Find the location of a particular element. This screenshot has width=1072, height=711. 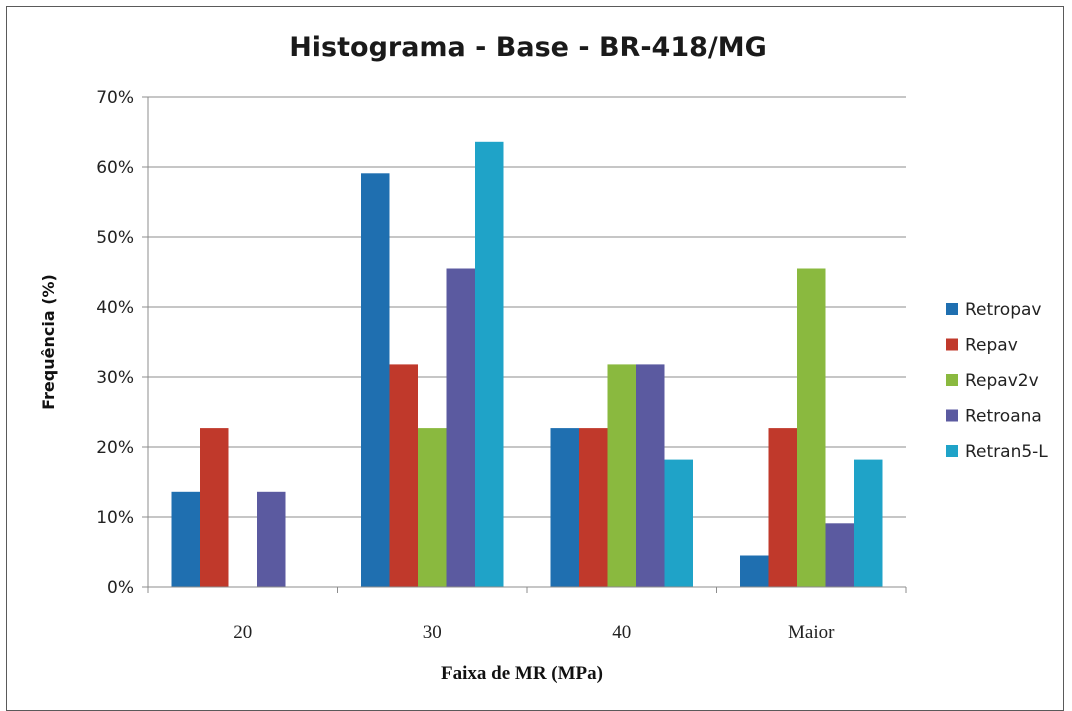

x-axis-label: Faixa de MR (MPa) is located at coordinates (522, 673).